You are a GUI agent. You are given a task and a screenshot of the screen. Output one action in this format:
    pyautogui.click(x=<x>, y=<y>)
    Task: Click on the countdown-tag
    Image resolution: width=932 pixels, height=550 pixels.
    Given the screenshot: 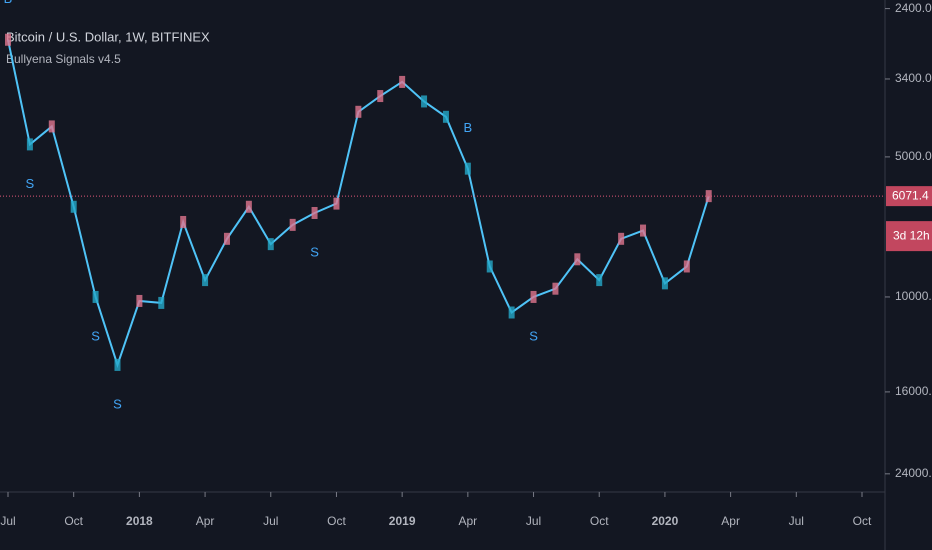 What is the action you would take?
    pyautogui.click(x=909, y=236)
    